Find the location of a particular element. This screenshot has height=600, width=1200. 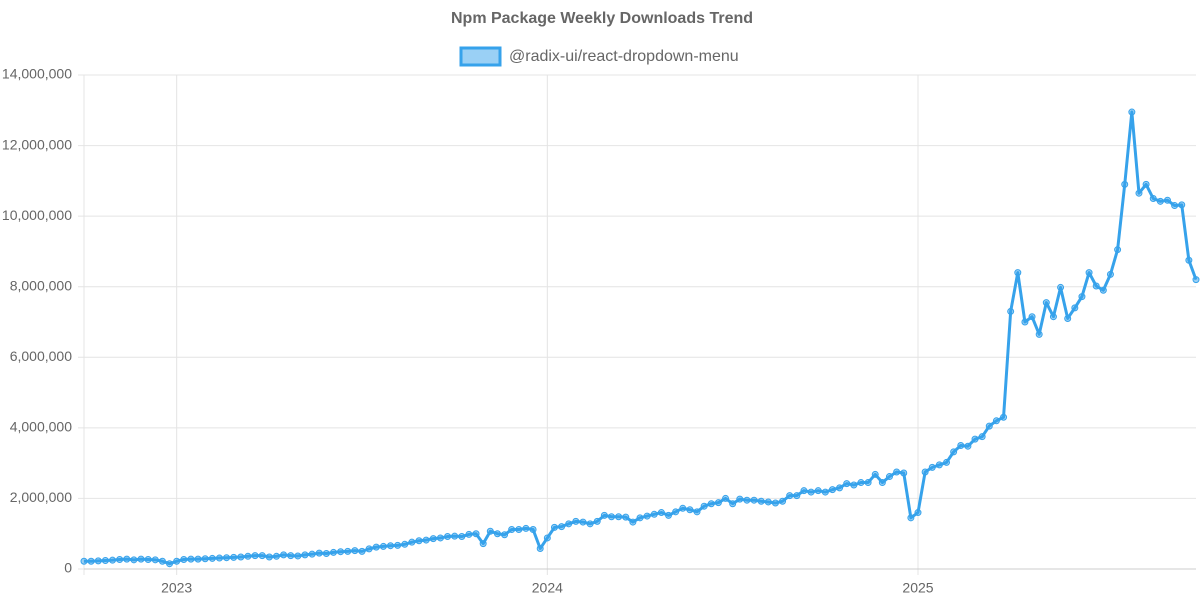

x-tick-label: 2024 is located at coordinates (547, 588).